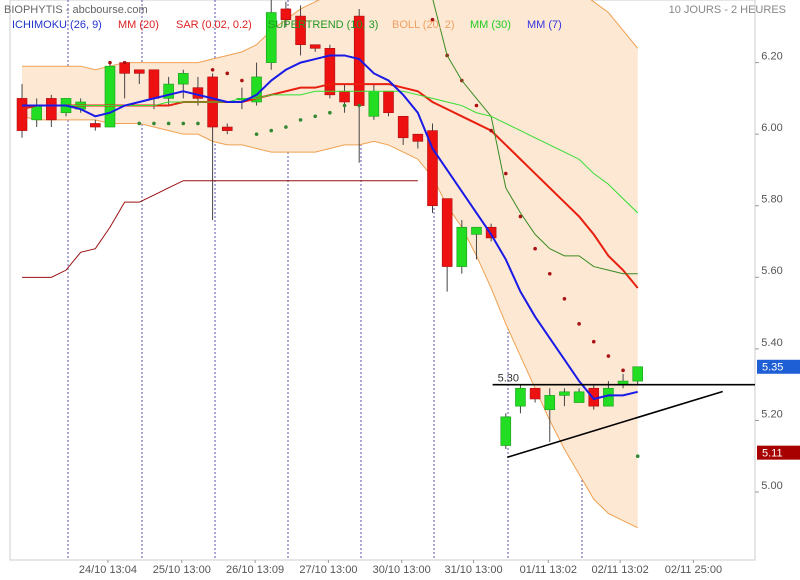  Describe the element at coordinates (76, 10) in the screenshot. I see `chart-title: BIOPHYTIS - abcbourse.com` at that location.